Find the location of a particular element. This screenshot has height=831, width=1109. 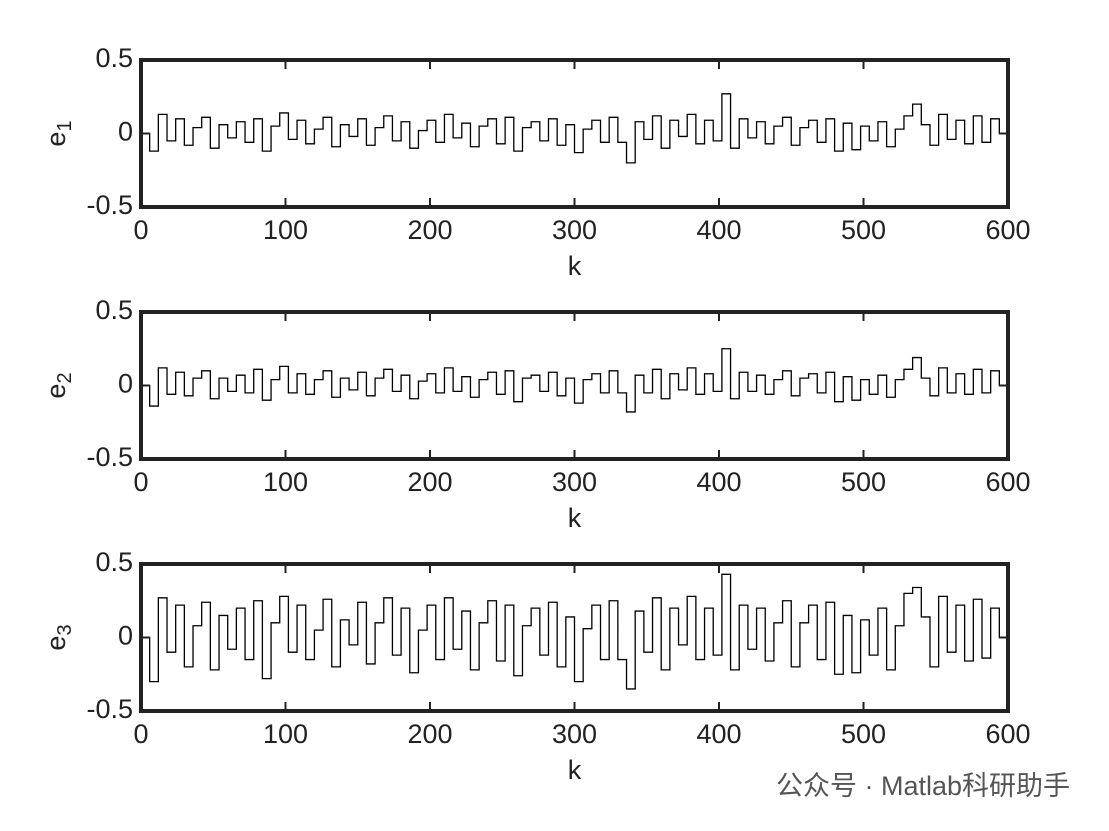

y-label-subscript: 3 is located at coordinates (65, 629).